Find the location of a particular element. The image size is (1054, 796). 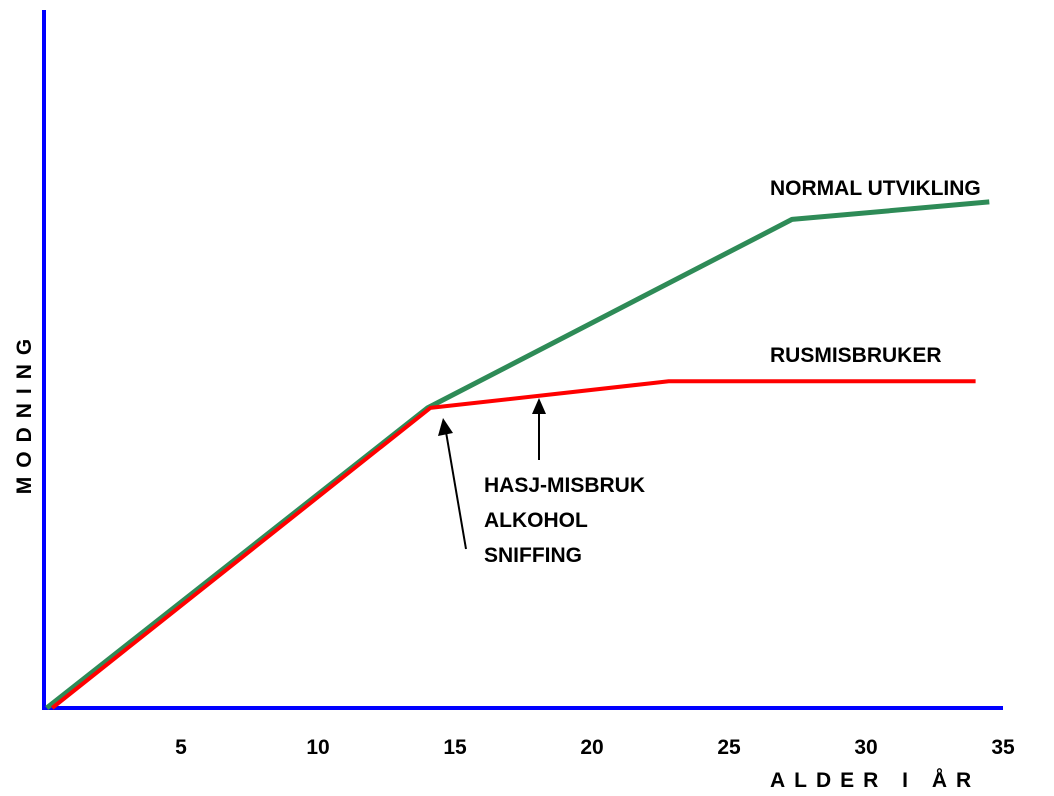

x-axis-title: ALDER I ÅR is located at coordinates (875, 780).